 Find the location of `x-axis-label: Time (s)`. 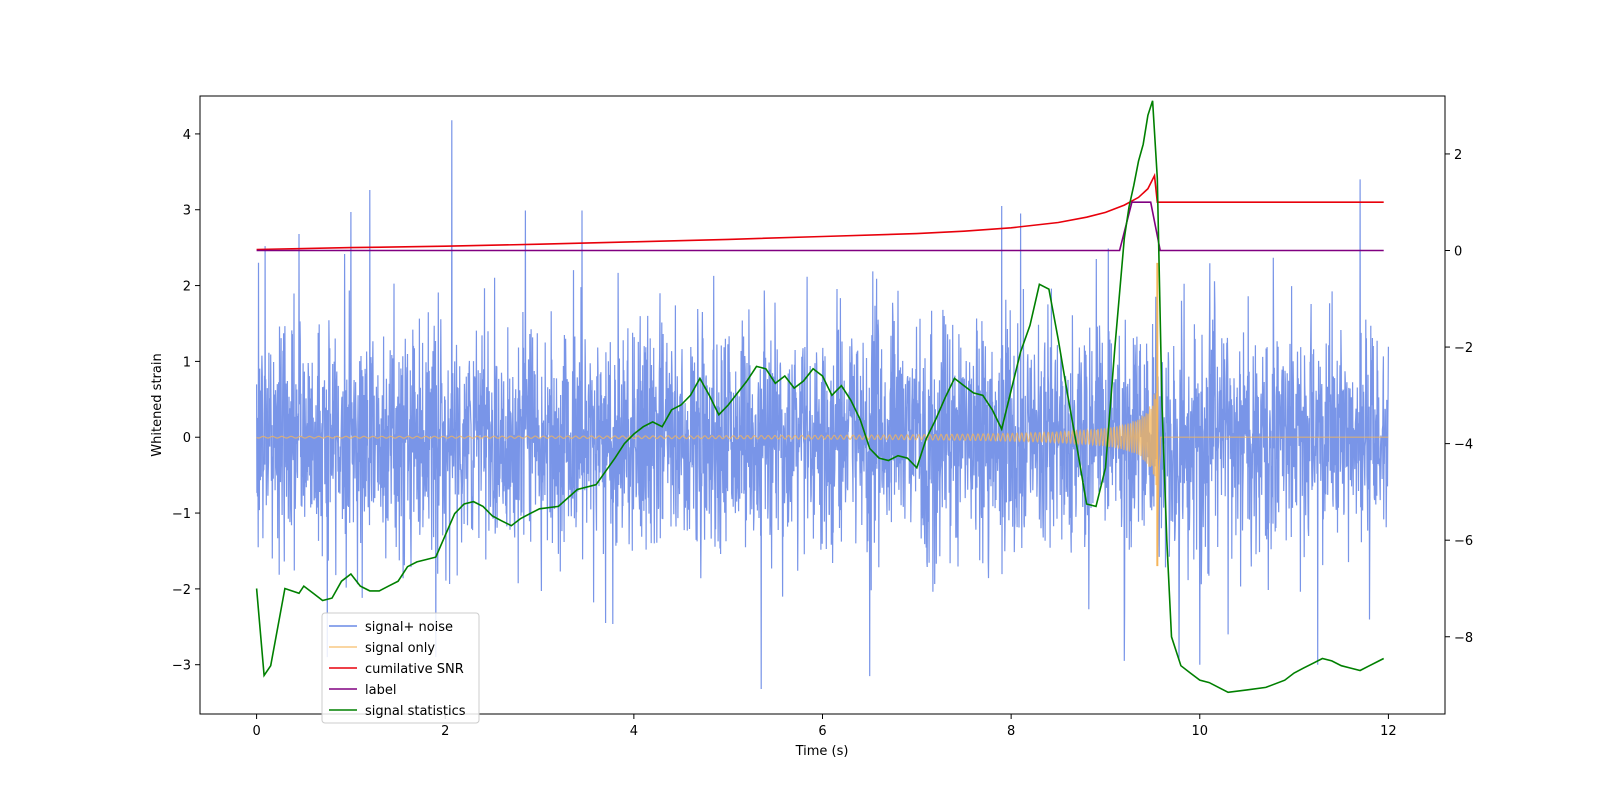

x-axis-label: Time (s) is located at coordinates (822, 751).